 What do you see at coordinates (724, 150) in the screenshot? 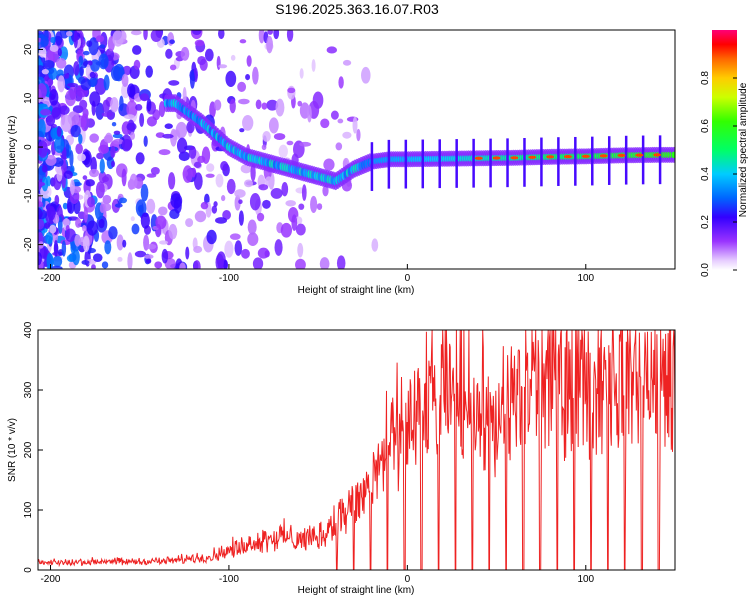
I see `colorbar-gradient` at bounding box center [724, 150].